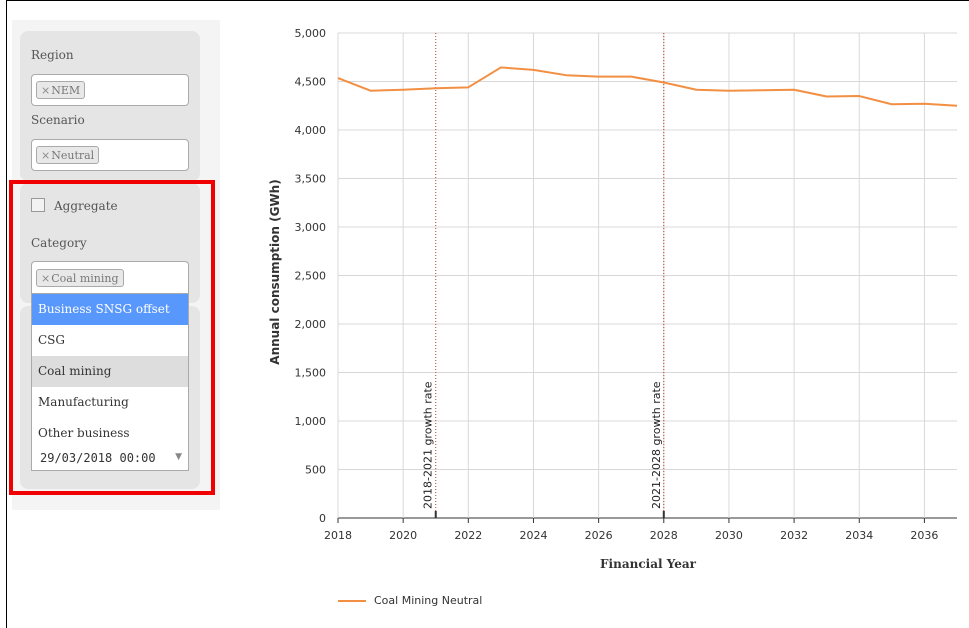 This screenshot has width=969, height=628. I want to click on region-select: ×NEM, so click(110, 90).